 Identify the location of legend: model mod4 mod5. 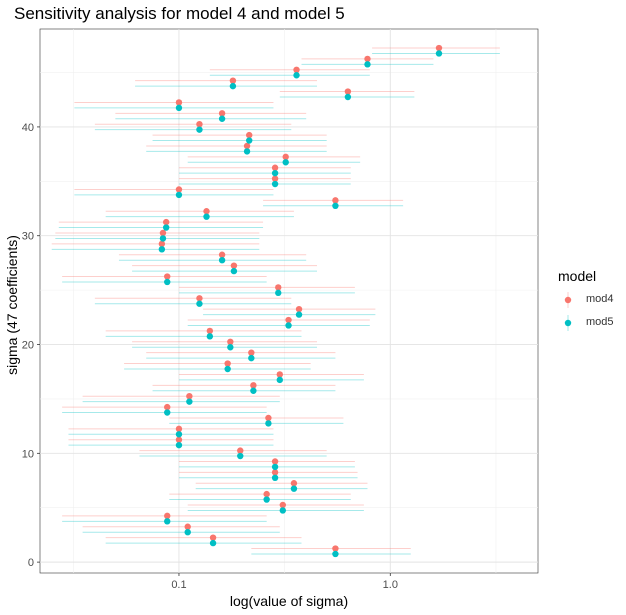
(586, 302).